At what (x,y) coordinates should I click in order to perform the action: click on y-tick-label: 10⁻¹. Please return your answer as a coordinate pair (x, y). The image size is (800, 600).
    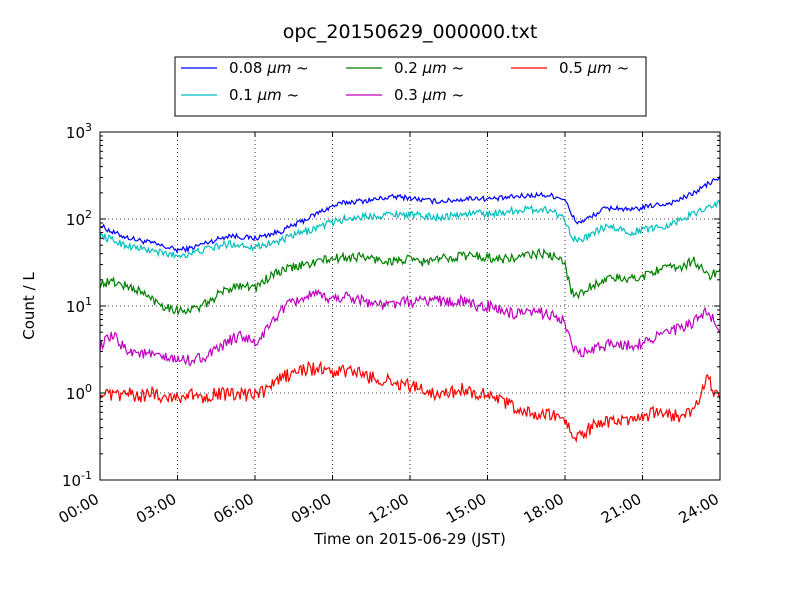
    Looking at the image, I should click on (77, 479).